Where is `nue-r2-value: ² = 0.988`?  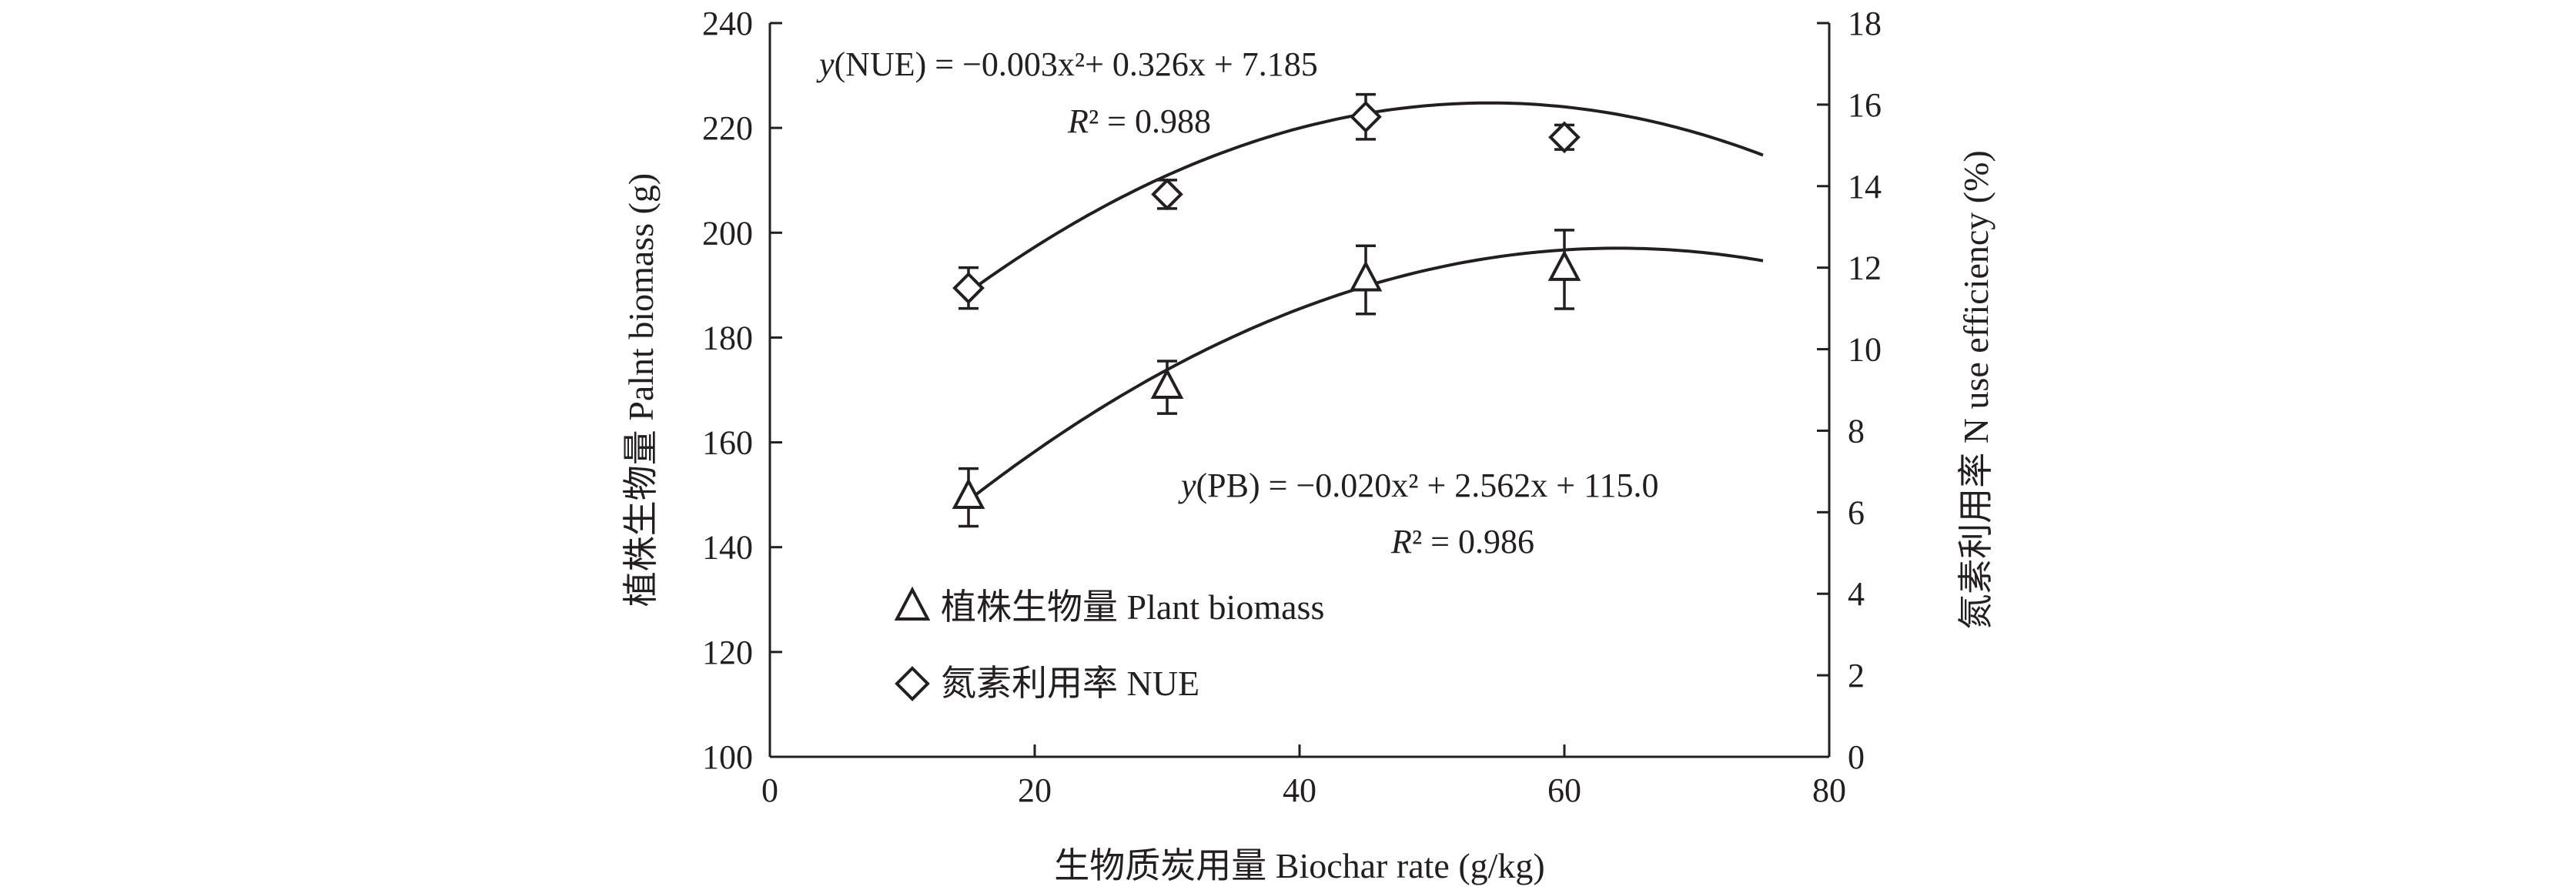
nue-r2-value: ² = 0.988 is located at coordinates (1150, 121).